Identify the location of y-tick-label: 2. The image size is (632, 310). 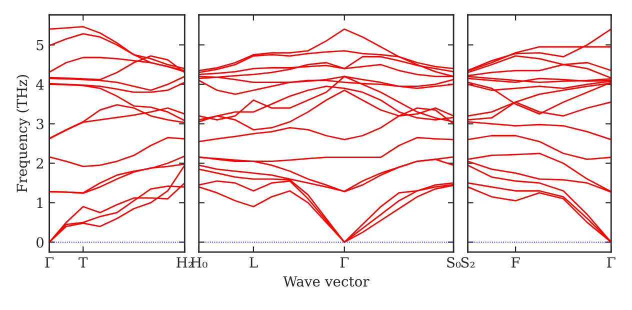
(40, 163).